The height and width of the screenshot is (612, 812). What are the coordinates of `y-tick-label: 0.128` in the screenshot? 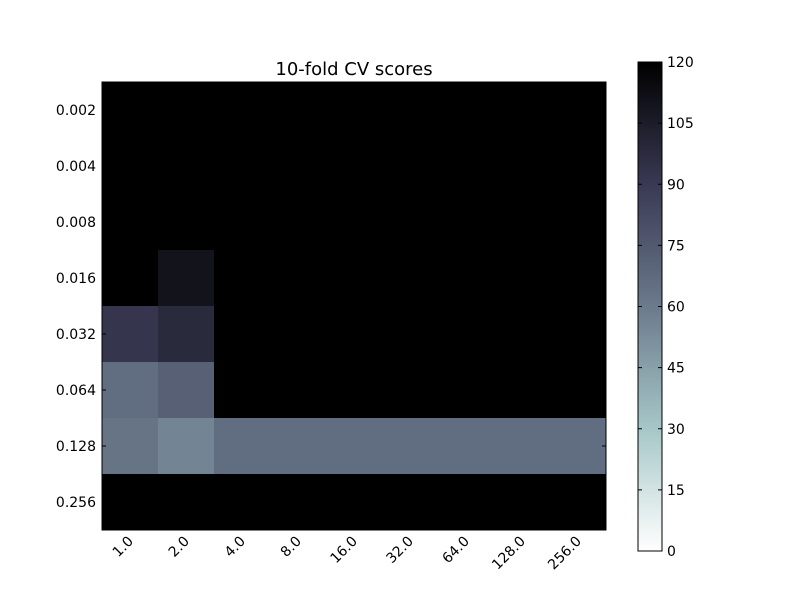 It's located at (76, 447).